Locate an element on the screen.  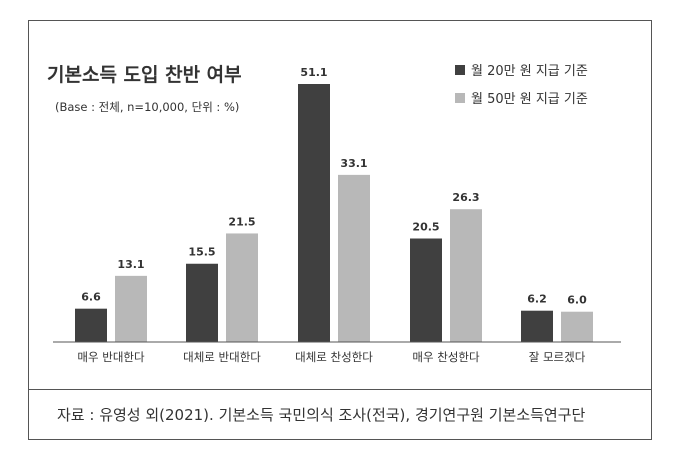
category-label-1: 매우 반대한다 is located at coordinates (111, 357).